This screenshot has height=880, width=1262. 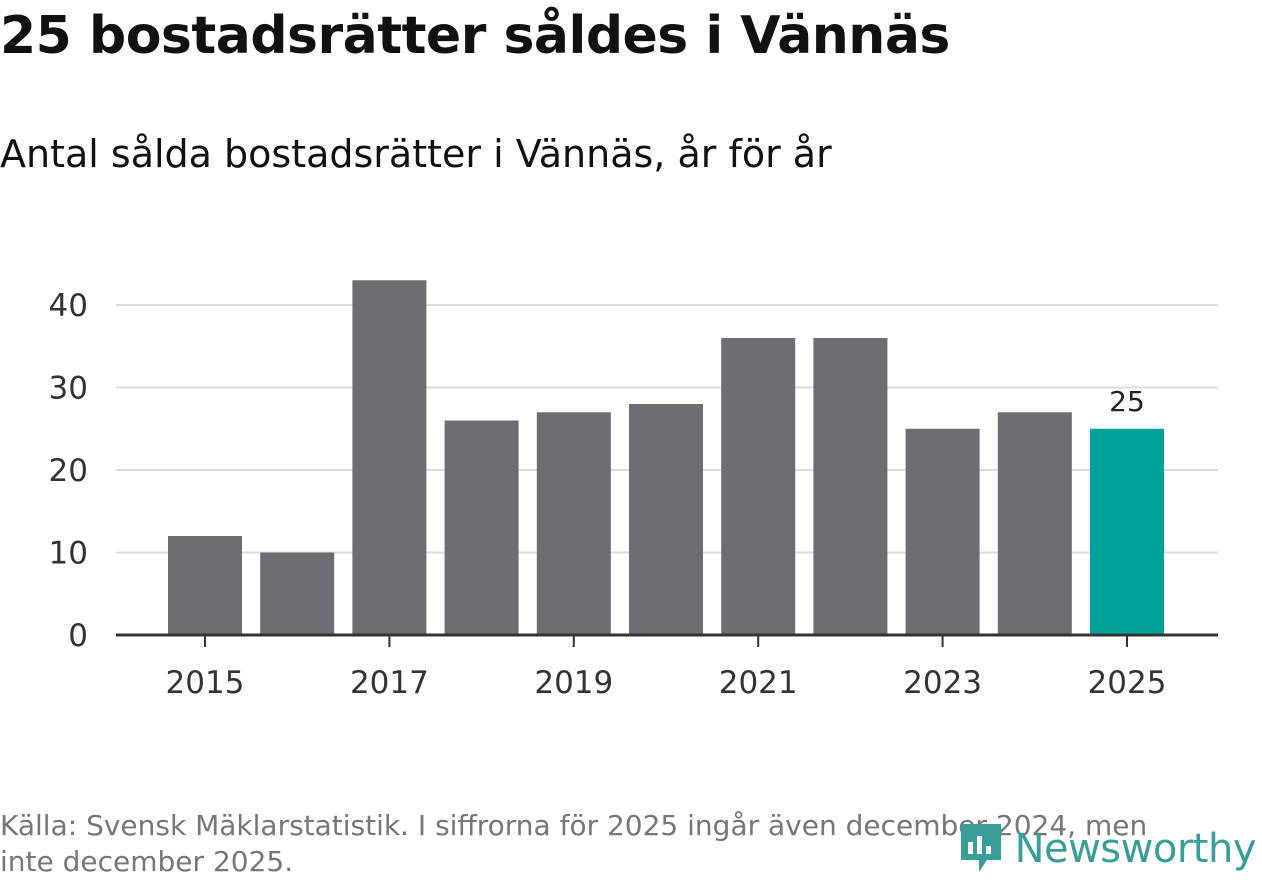 What do you see at coordinates (68, 554) in the screenshot?
I see `y-tick-label: 10` at bounding box center [68, 554].